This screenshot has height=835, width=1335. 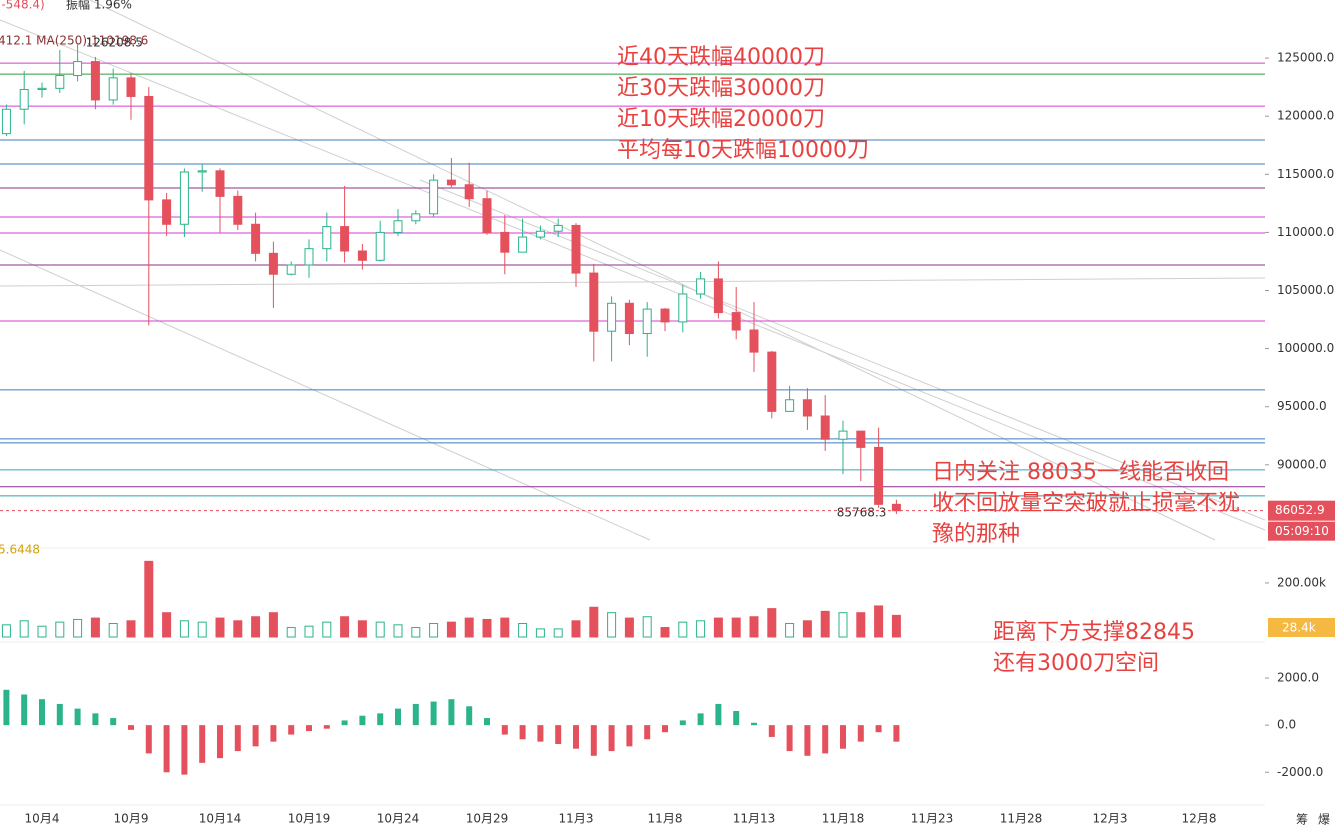 I want to click on support-notes: 距离下方支撑82845 还有3000刀空间, so click(x=1094, y=648).